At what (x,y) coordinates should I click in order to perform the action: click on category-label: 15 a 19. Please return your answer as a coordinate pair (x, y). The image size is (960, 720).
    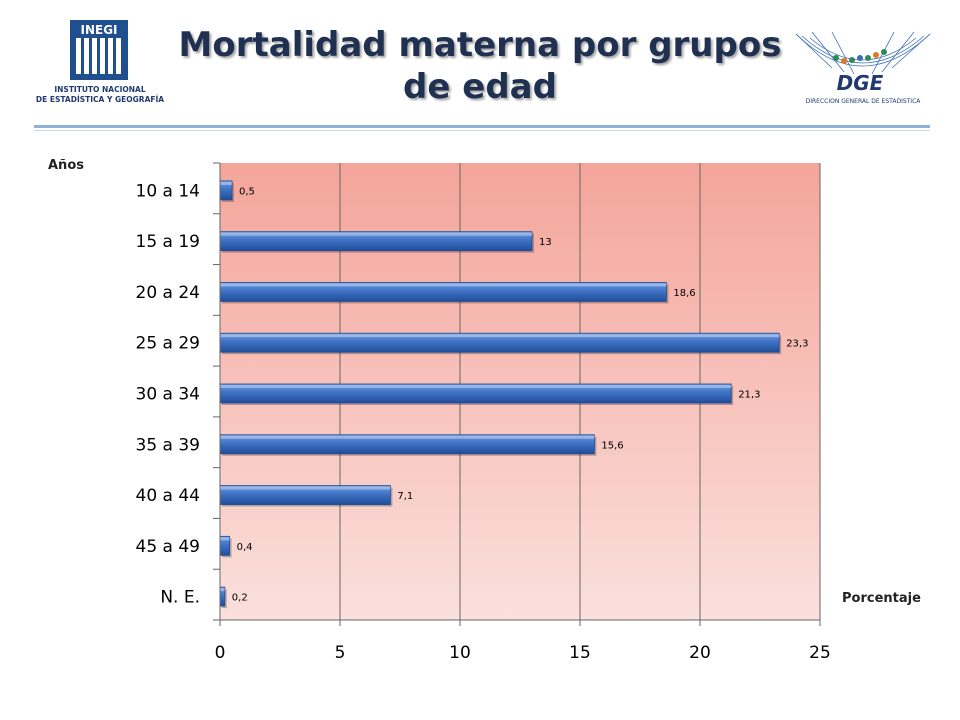
    Looking at the image, I should click on (168, 242).